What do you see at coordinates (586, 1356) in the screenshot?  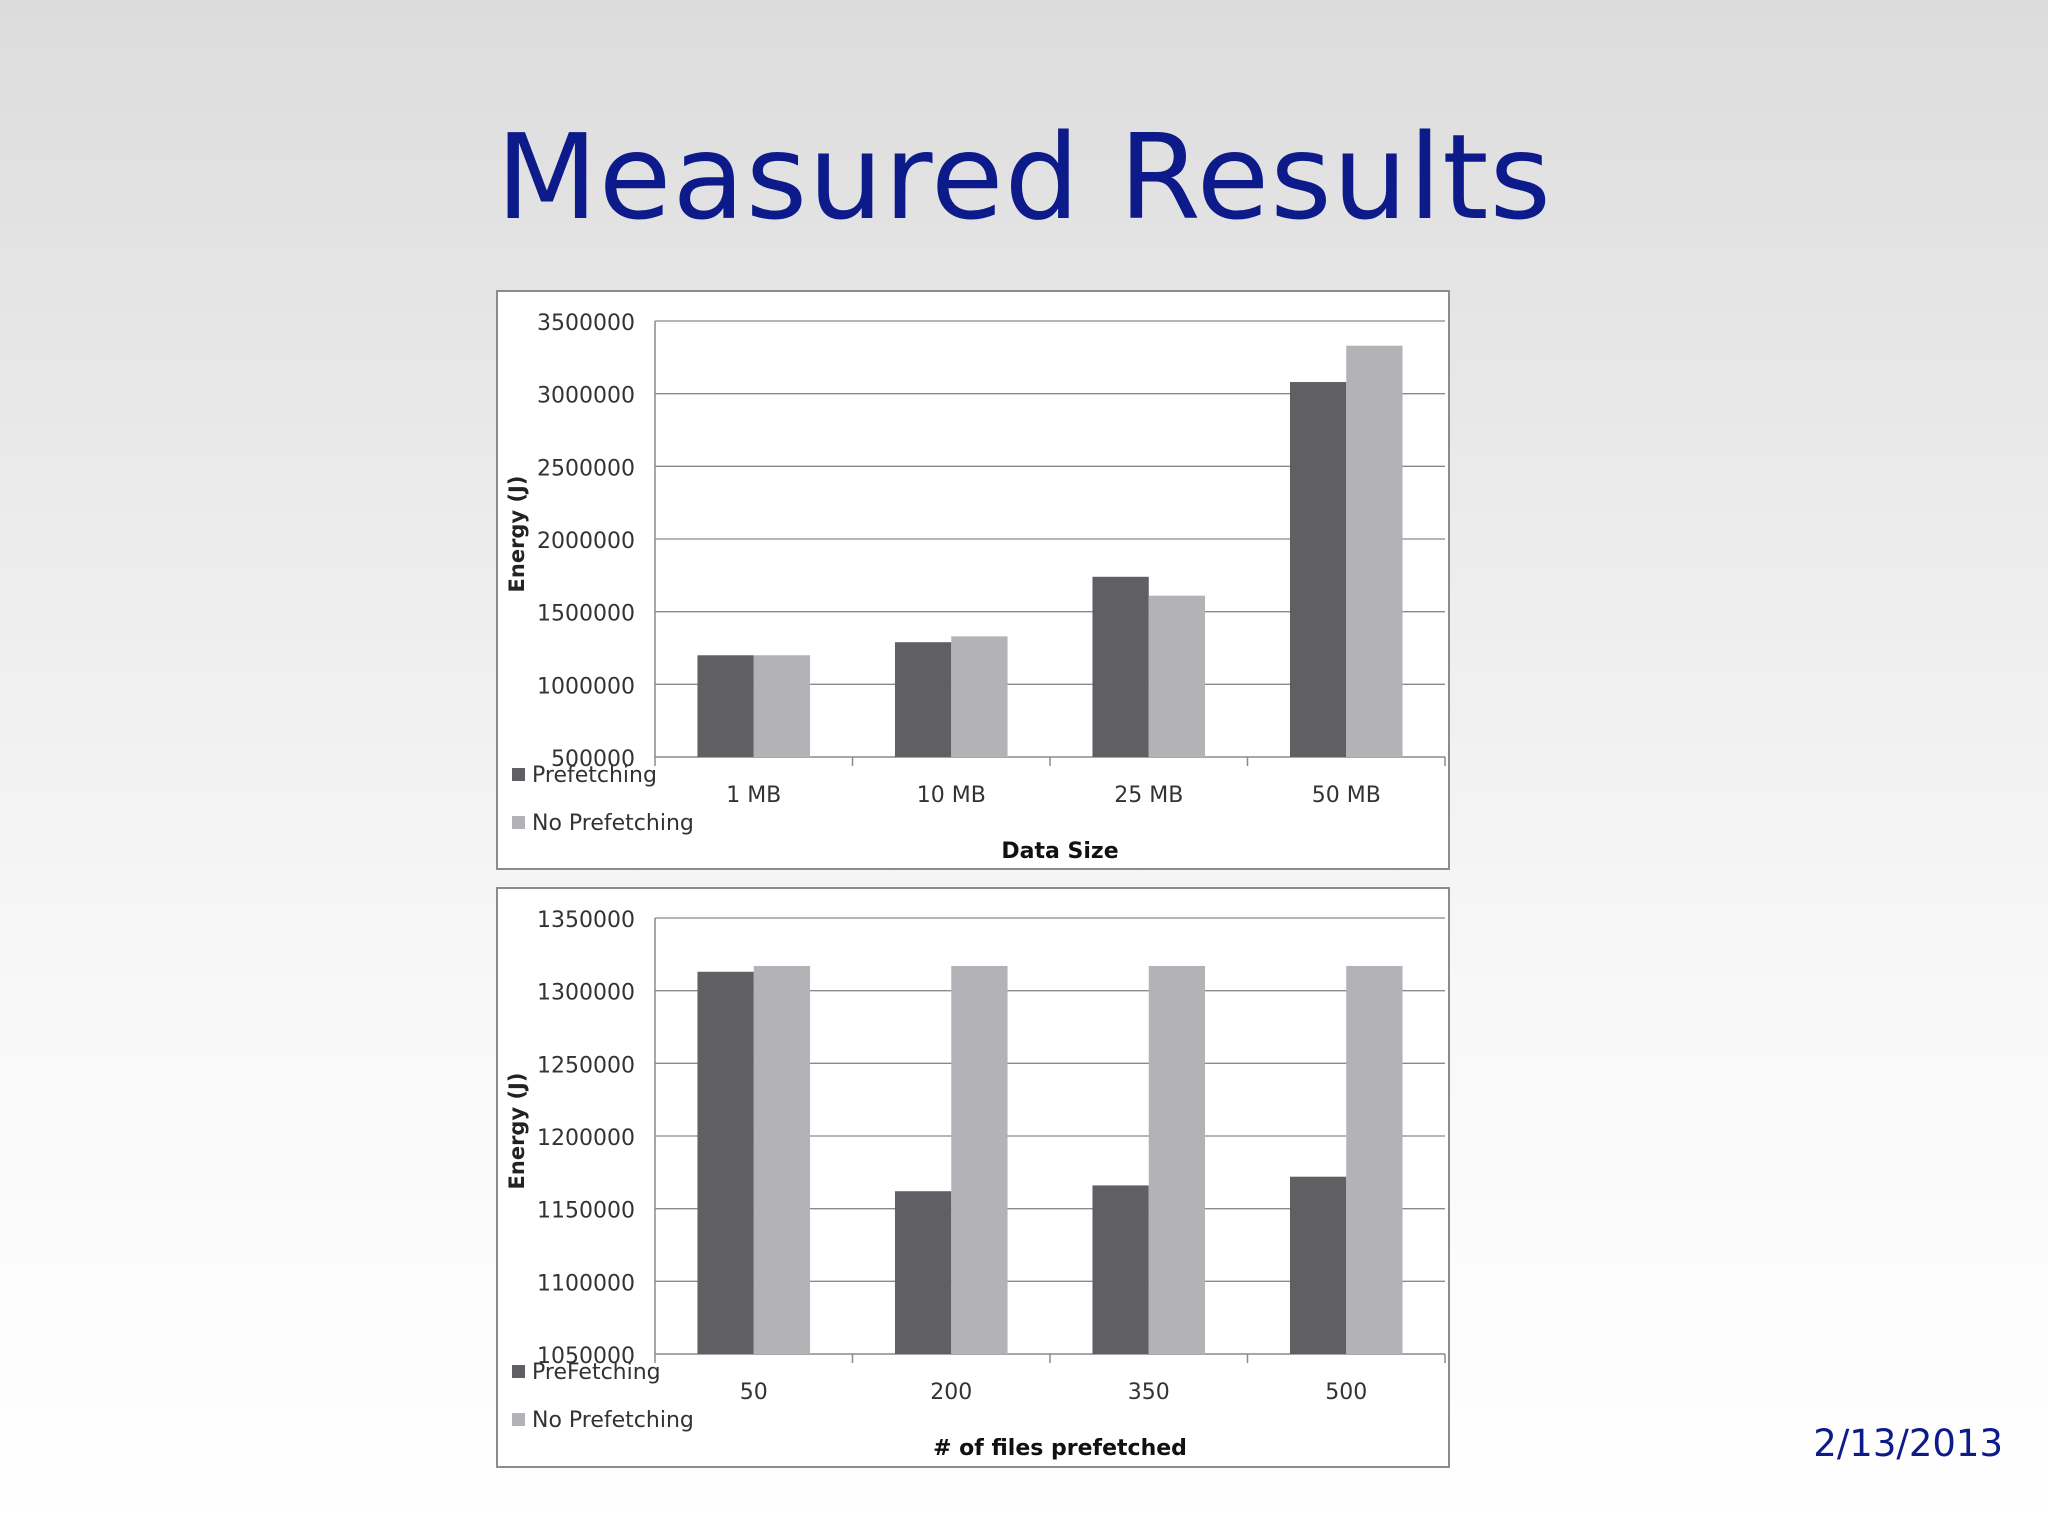 I see `y-tick-label: 1050000` at bounding box center [586, 1356].